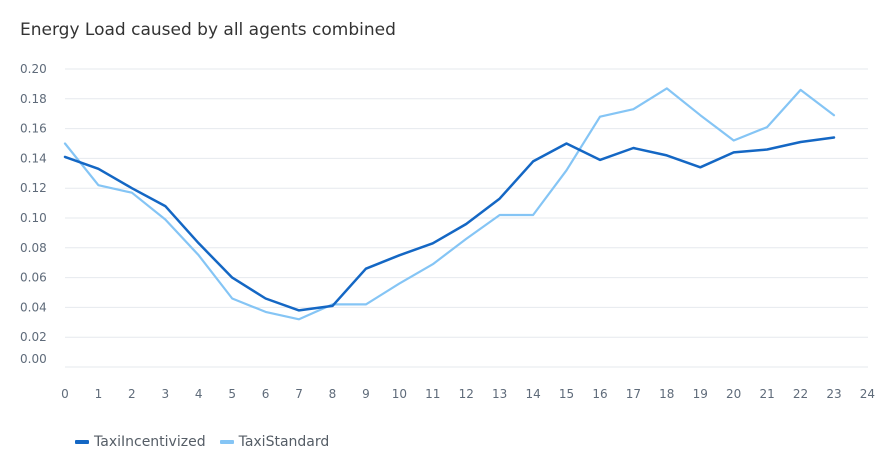 The width and height of the screenshot is (885, 474). Describe the element at coordinates (432, 394) in the screenshot. I see `x-tick-label: 11` at that location.